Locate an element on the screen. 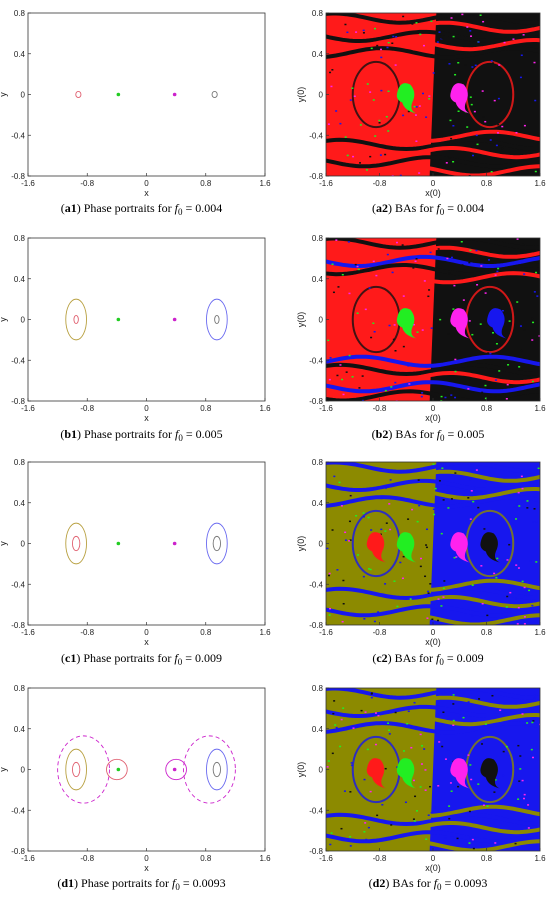 Image resolution: width=550 pixels, height=906 pixels. caption-close: ) is located at coordinates (390, 658).